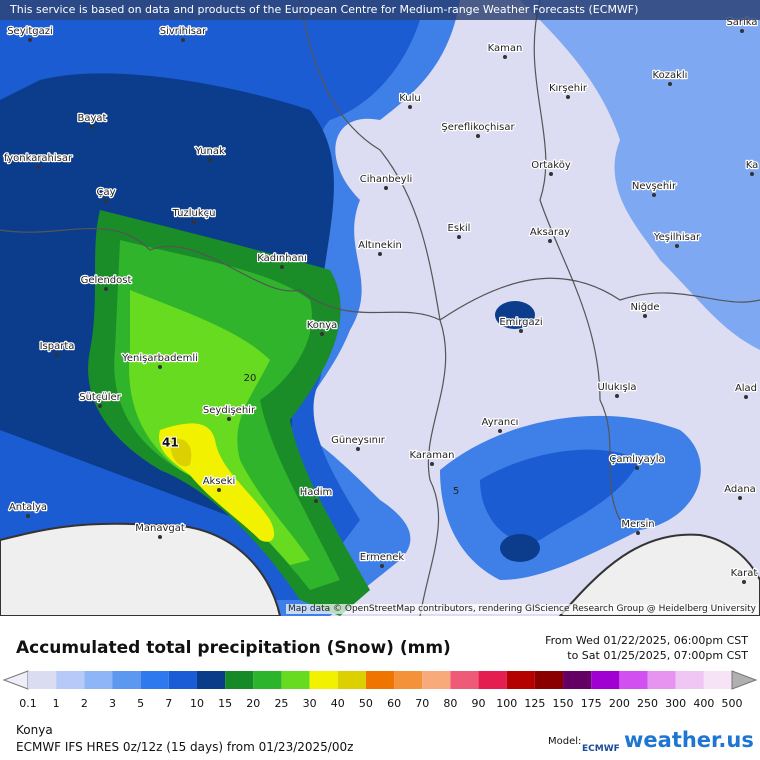  Describe the element at coordinates (732, 703) in the screenshot. I see `legend-label: 500` at that location.